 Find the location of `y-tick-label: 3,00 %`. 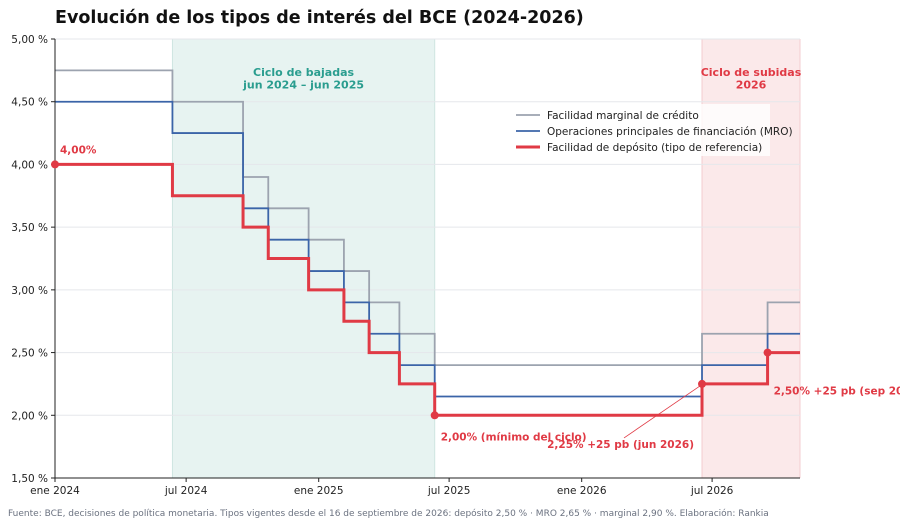

y-tick-label: 3,00 % is located at coordinates (29, 291).